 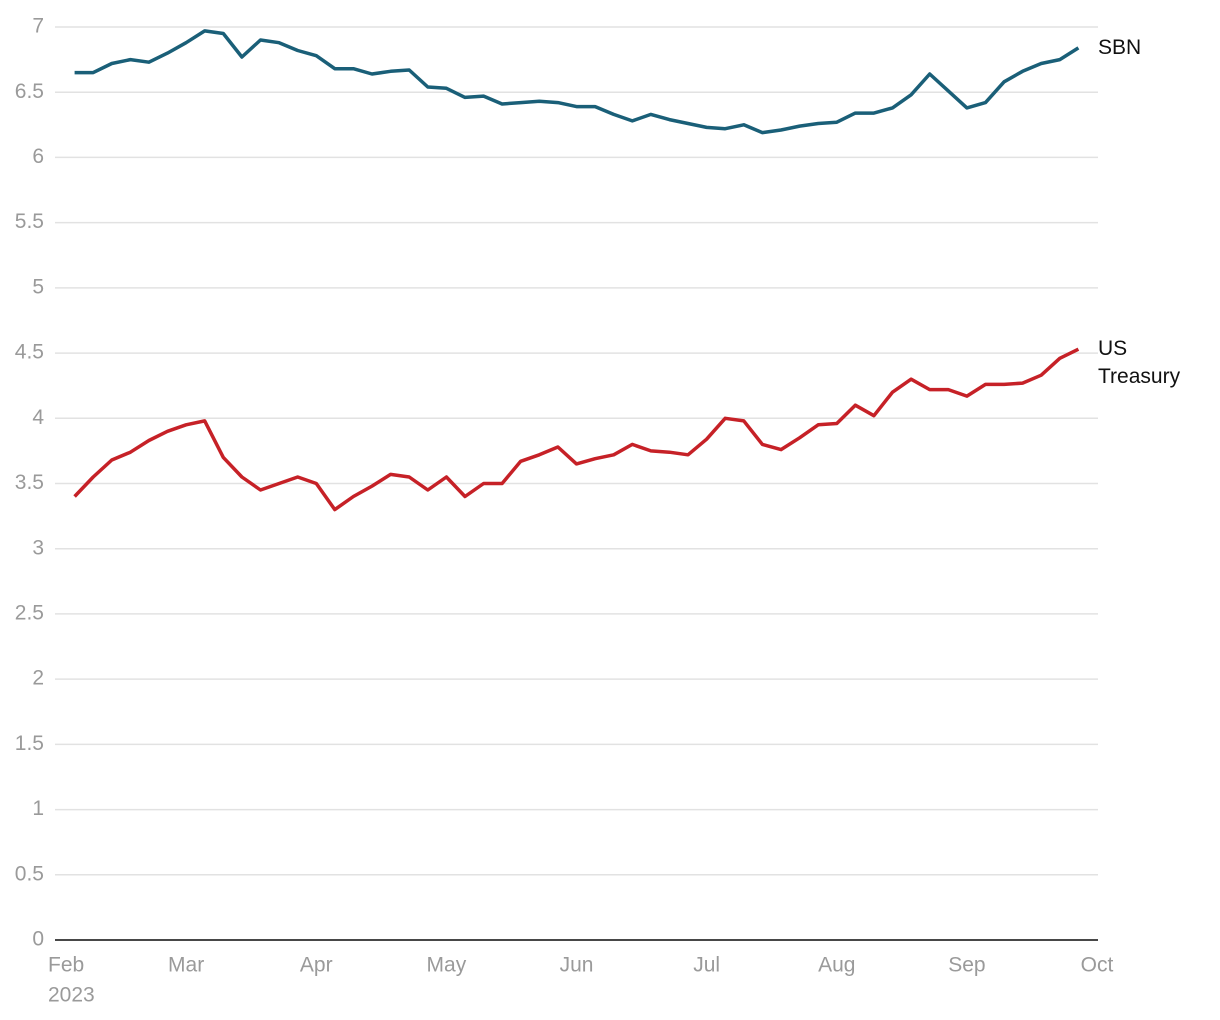 I want to click on series-label: SBN, so click(x=1120, y=47).